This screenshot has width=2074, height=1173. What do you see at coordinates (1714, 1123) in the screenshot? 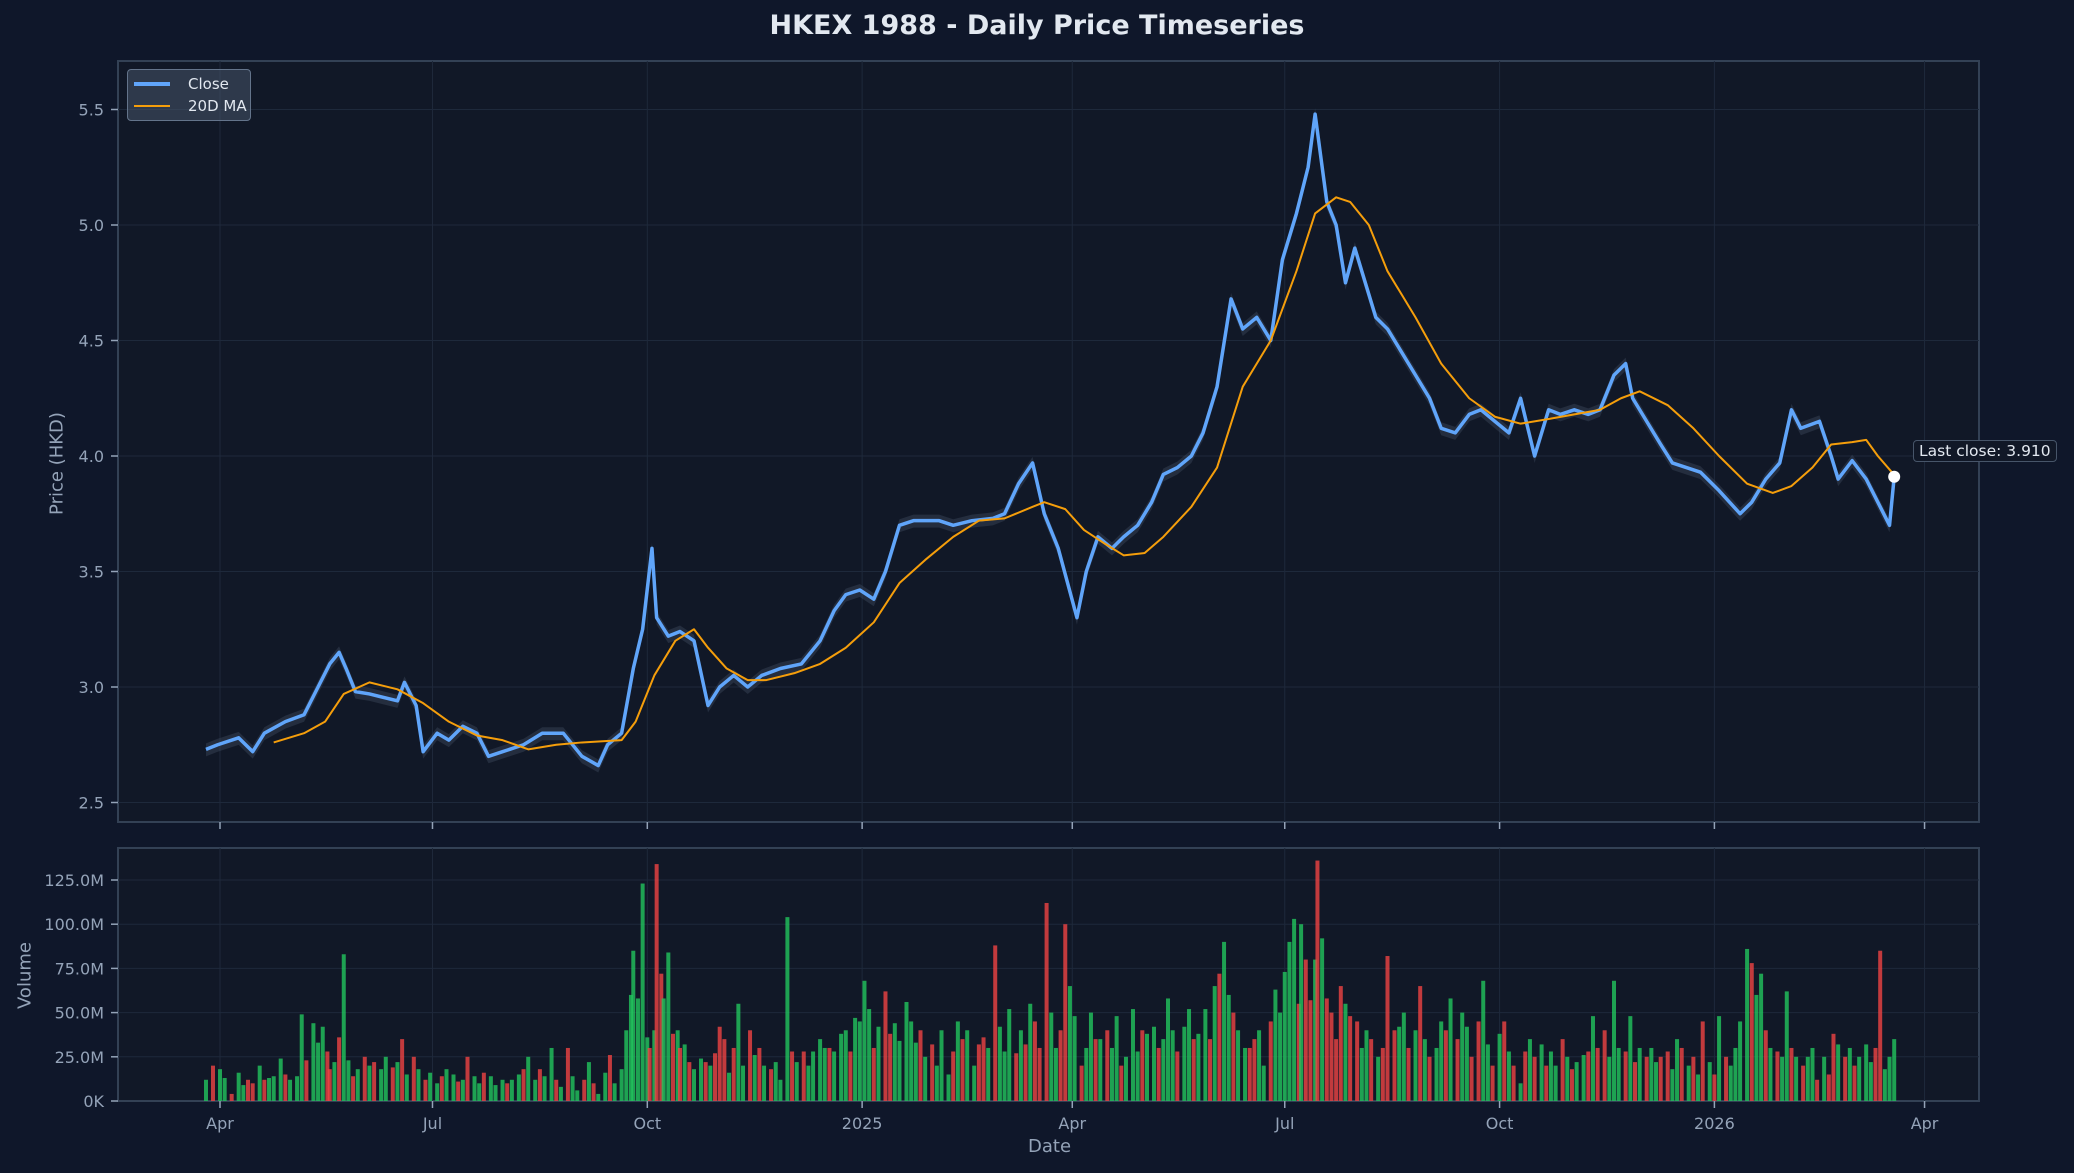
I see `x-tick-label: 2026` at bounding box center [1714, 1123].